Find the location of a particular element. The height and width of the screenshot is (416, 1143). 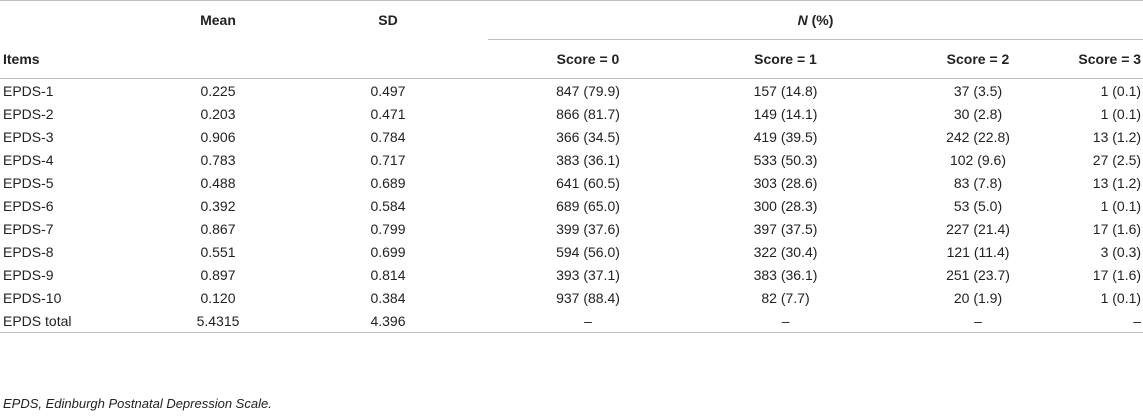

cell-score-3: 3 (0.3) is located at coordinates (1121, 251).